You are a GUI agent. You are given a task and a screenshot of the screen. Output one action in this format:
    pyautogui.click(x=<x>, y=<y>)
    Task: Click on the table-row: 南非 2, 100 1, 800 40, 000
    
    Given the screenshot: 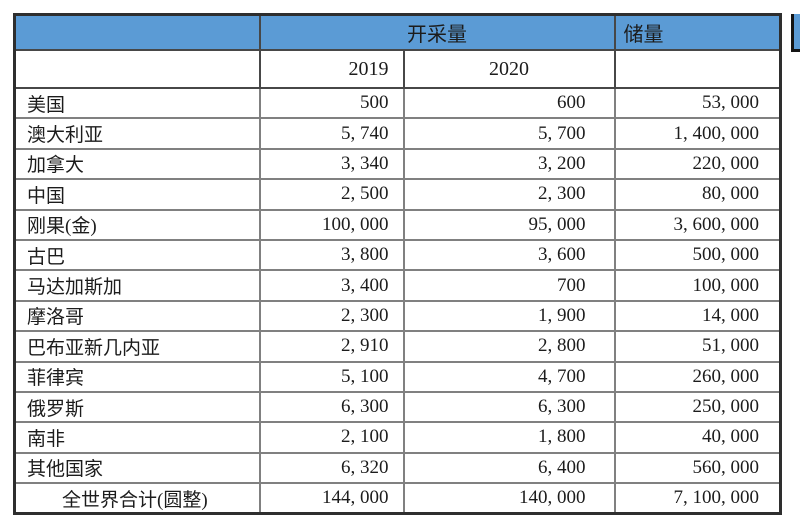 What is the action you would take?
    pyautogui.click(x=397, y=437)
    